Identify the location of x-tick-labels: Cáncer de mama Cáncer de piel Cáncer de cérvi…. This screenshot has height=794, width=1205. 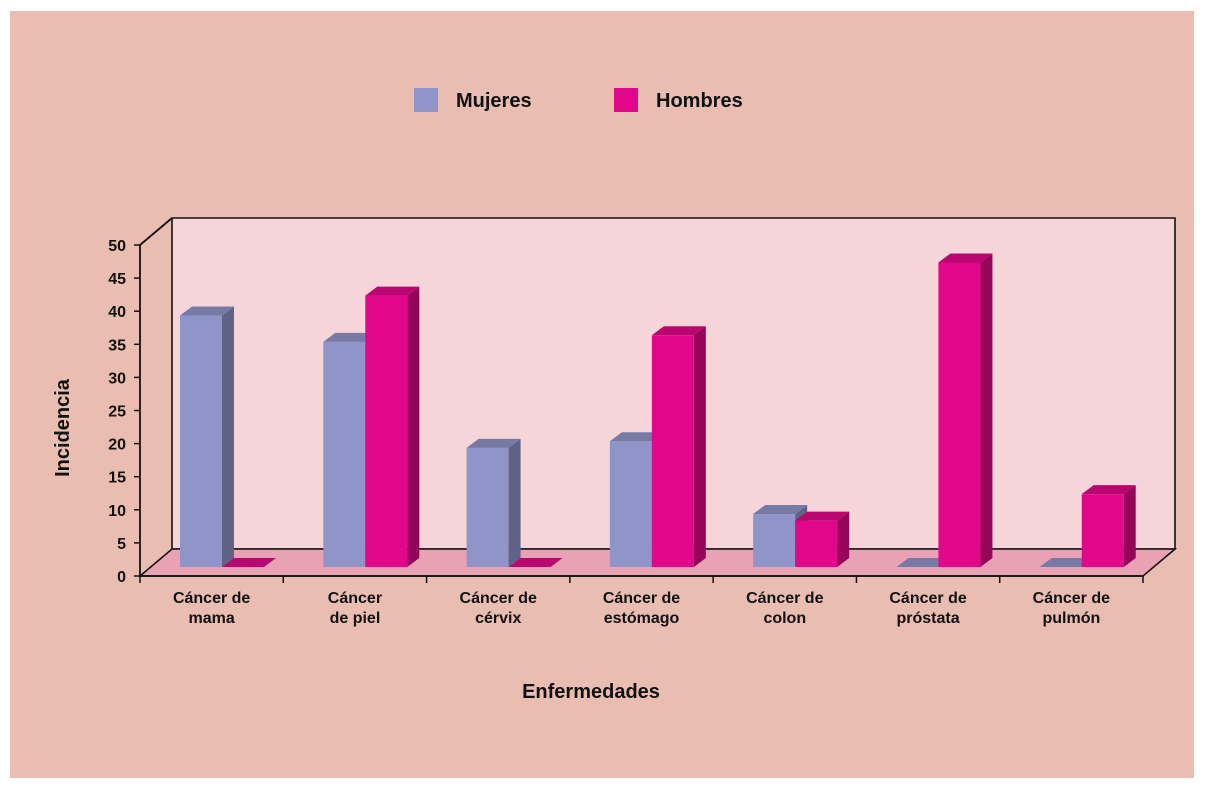
(641, 608).